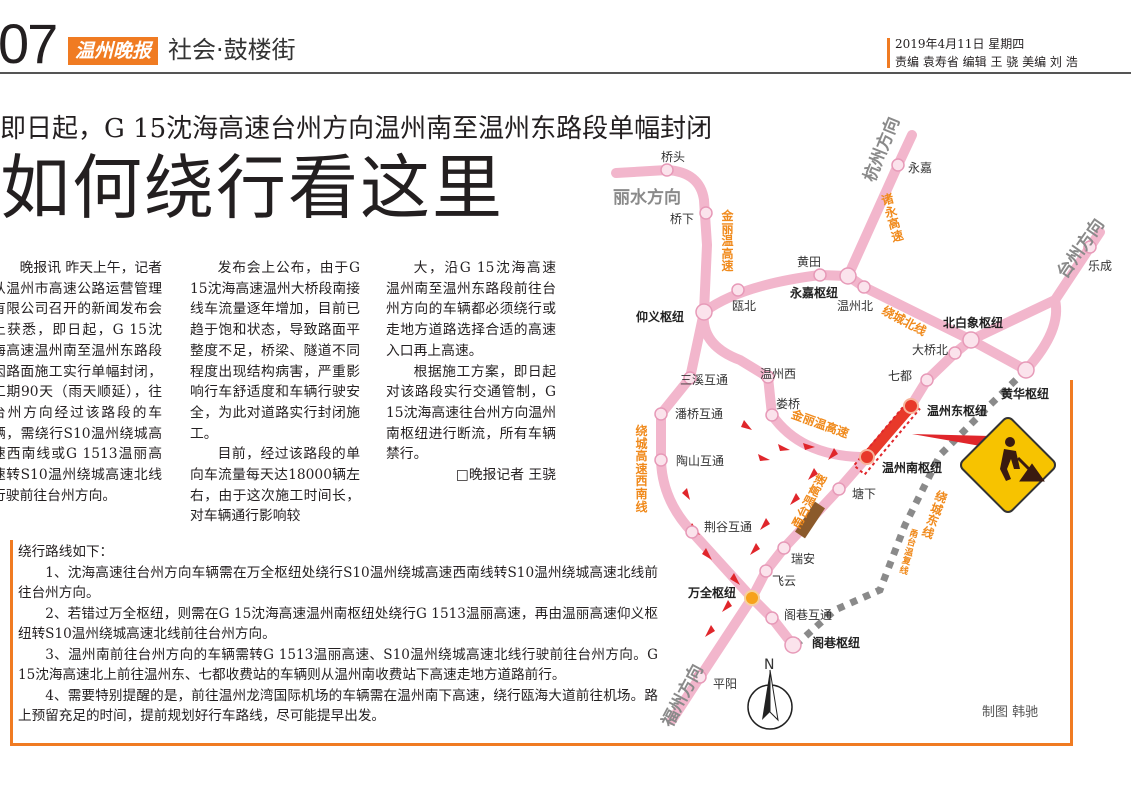 This screenshot has width=1131, height=792. I want to click on headline-title: 如何绕行看这里, so click(252, 188).